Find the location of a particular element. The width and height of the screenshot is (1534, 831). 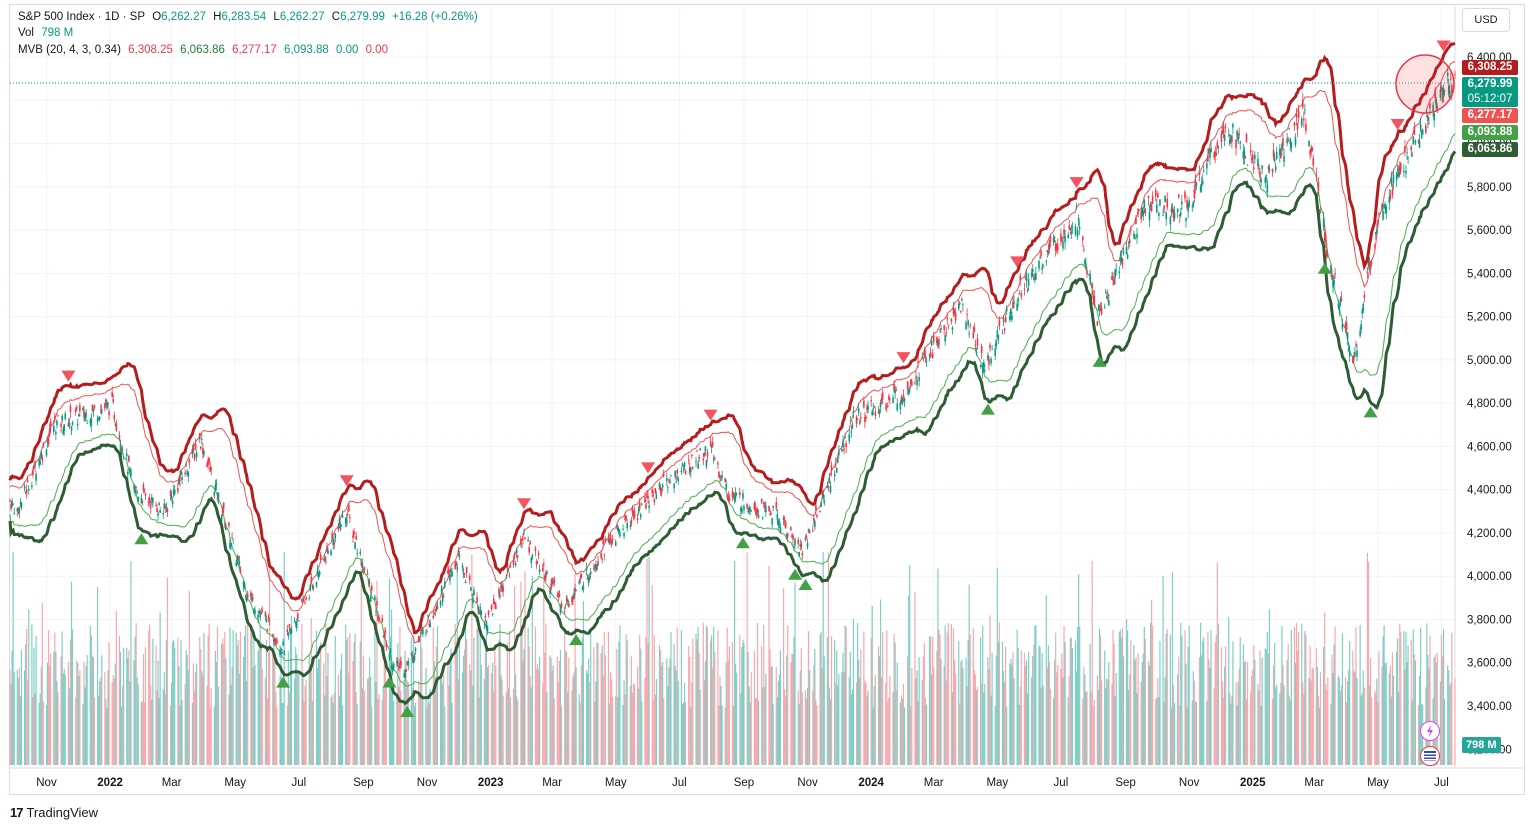

y-tick-label: 4,600.00 is located at coordinates (1489, 447).